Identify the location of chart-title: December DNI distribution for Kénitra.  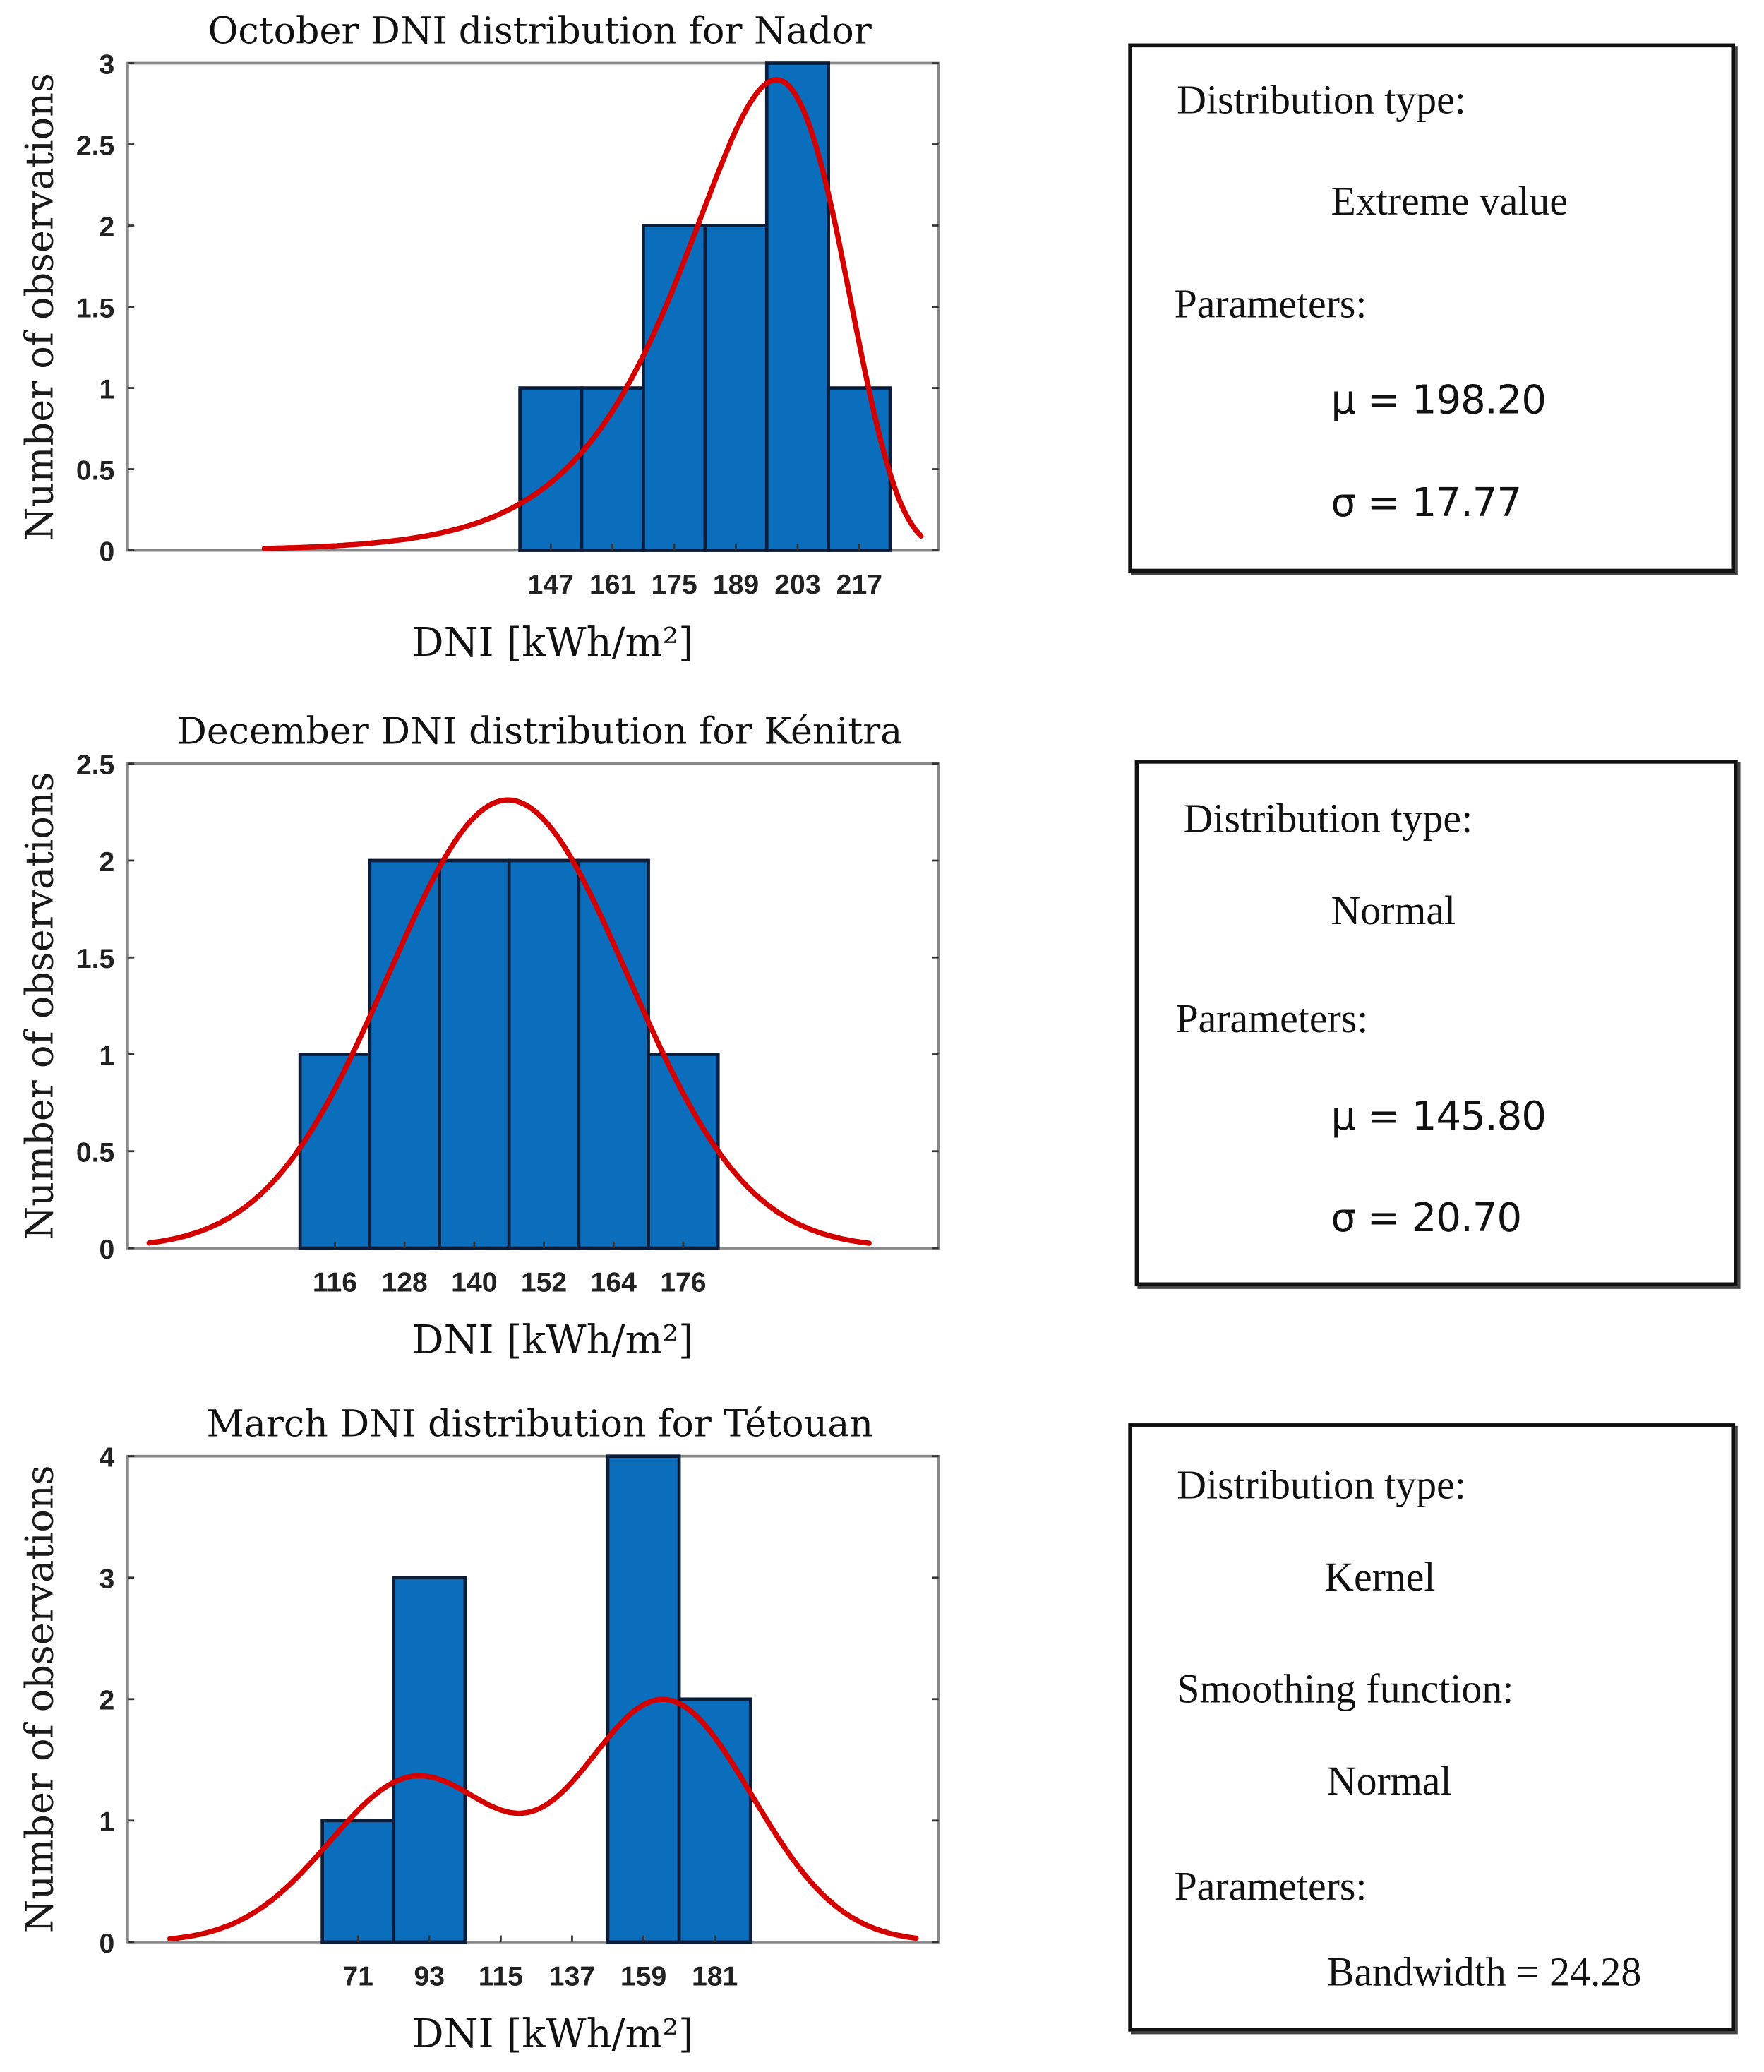
(540, 732).